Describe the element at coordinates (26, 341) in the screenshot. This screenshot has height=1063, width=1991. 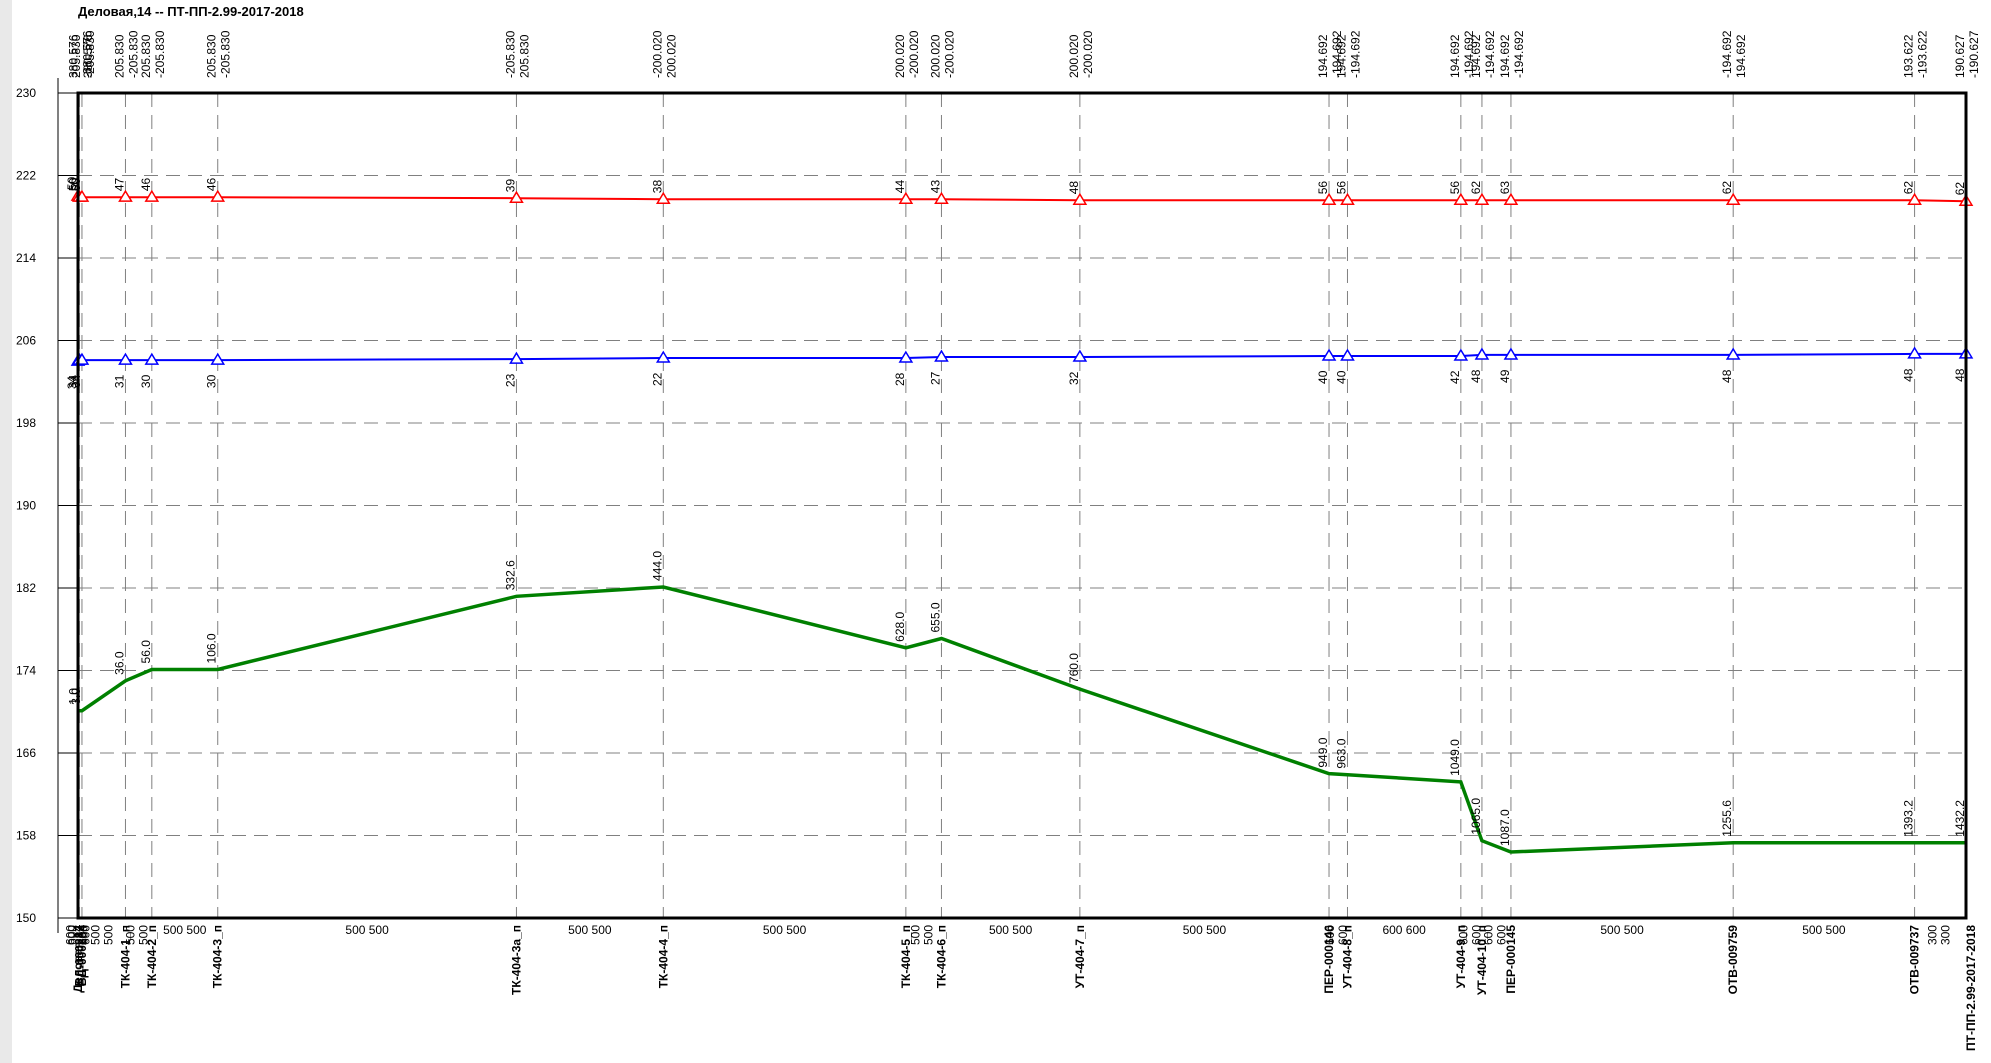
I see `y-tick-label: 206` at that location.